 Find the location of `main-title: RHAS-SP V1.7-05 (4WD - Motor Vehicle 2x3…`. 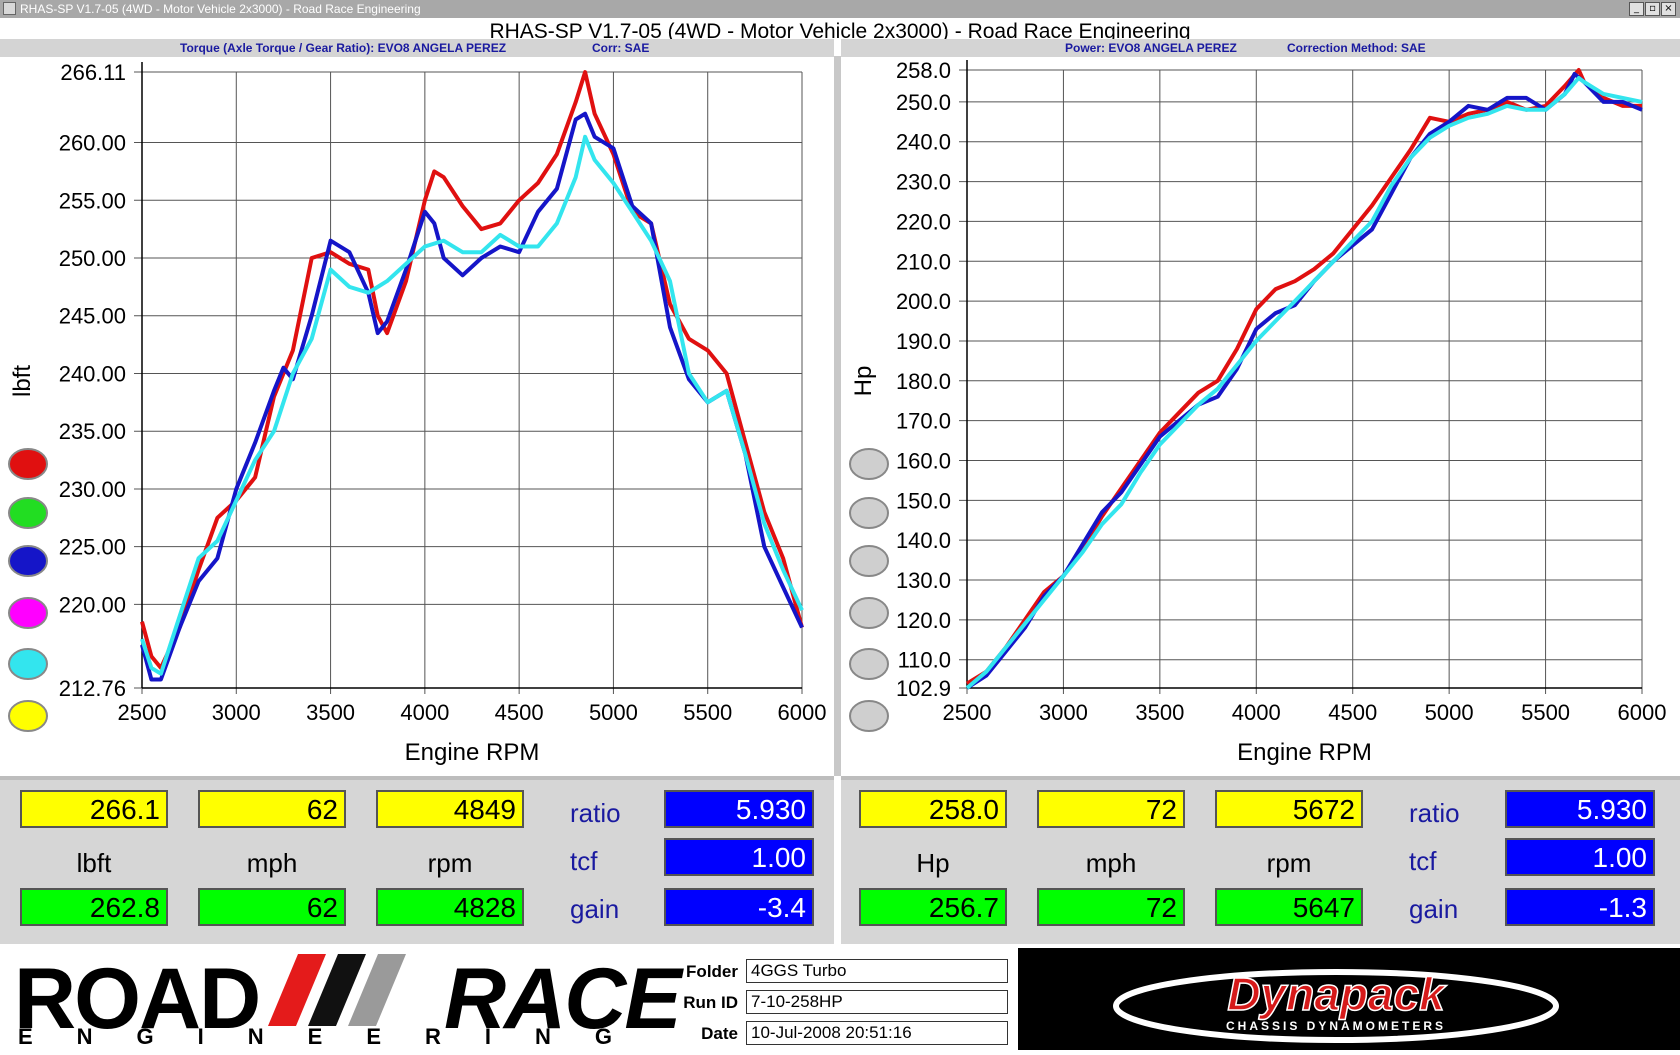

main-title: RHAS-SP V1.7-05 (4WD - Motor Vehicle 2x3… is located at coordinates (840, 28).